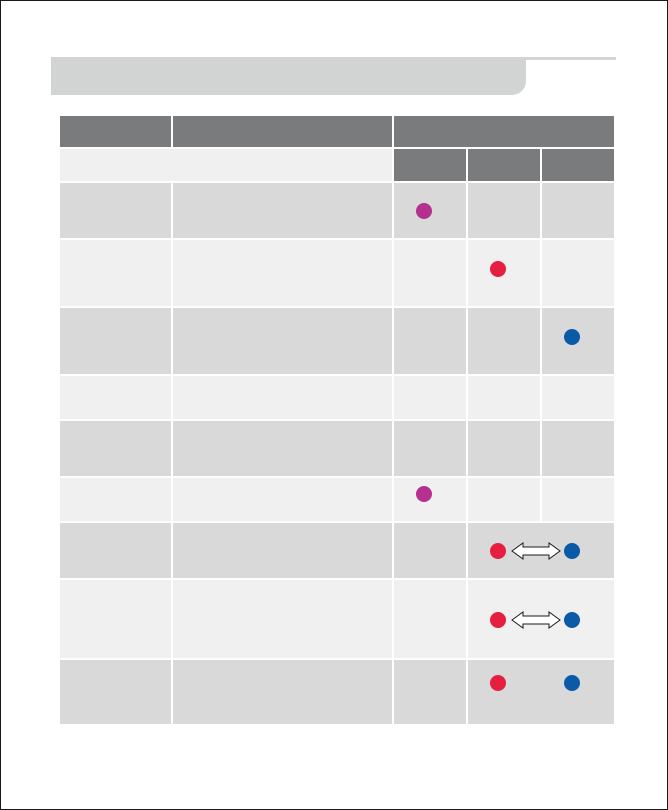 This screenshot has height=810, width=668. I want to click on table-header-row, so click(337, 131).